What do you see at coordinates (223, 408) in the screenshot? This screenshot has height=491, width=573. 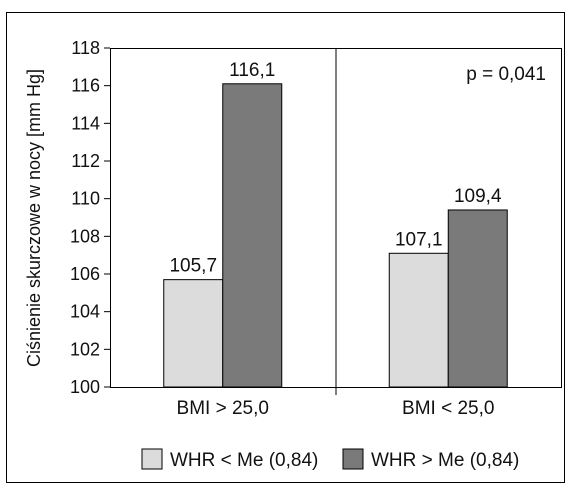 I see `x-tick-label: BMI > 25,0` at bounding box center [223, 408].